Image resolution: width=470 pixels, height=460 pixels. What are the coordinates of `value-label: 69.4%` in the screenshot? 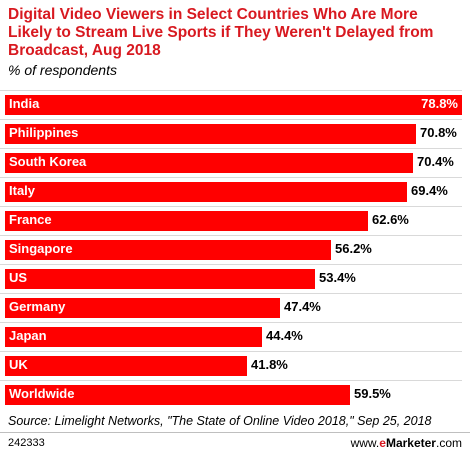 It's located at (429, 190).